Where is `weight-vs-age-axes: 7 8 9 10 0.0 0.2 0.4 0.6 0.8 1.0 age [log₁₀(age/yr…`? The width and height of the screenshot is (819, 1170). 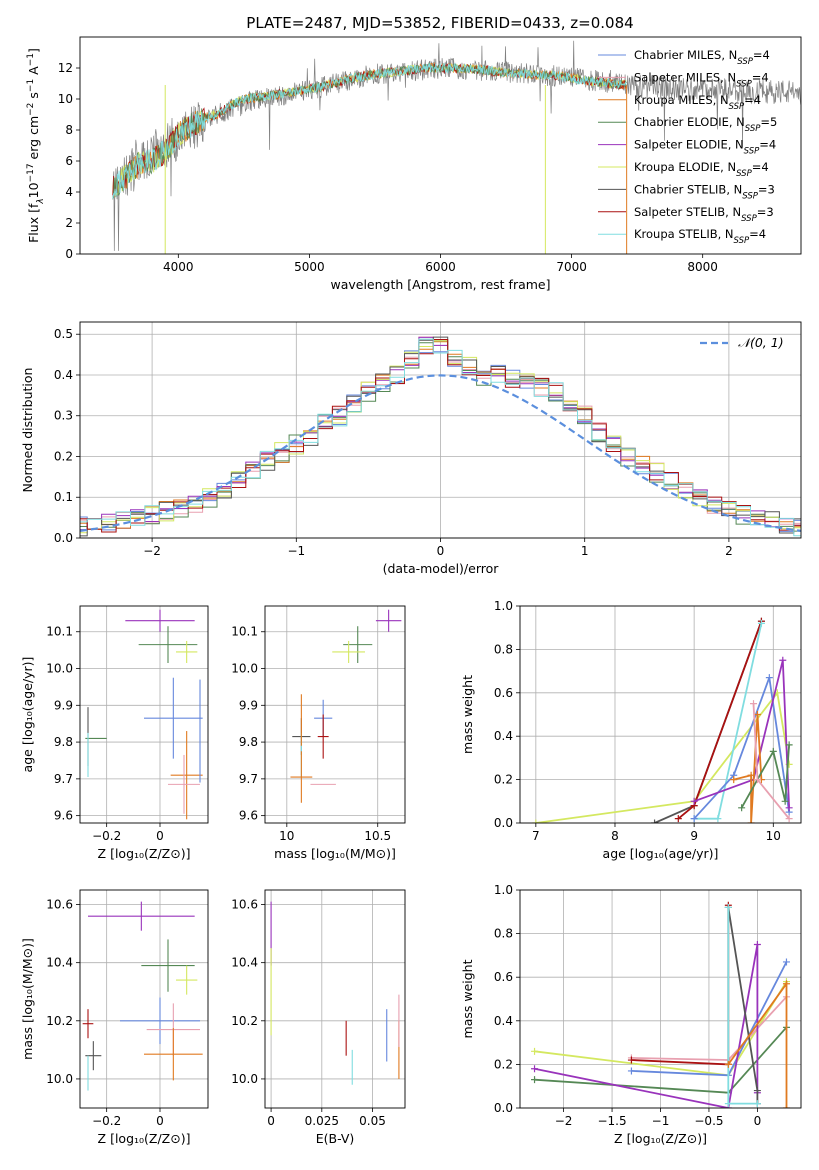
weight-vs-age-axes: 7 8 9 10 0.0 0.2 0.4 0.6 0.8 1.0 age [log₁₀(age/yr… is located at coordinates (631, 730).